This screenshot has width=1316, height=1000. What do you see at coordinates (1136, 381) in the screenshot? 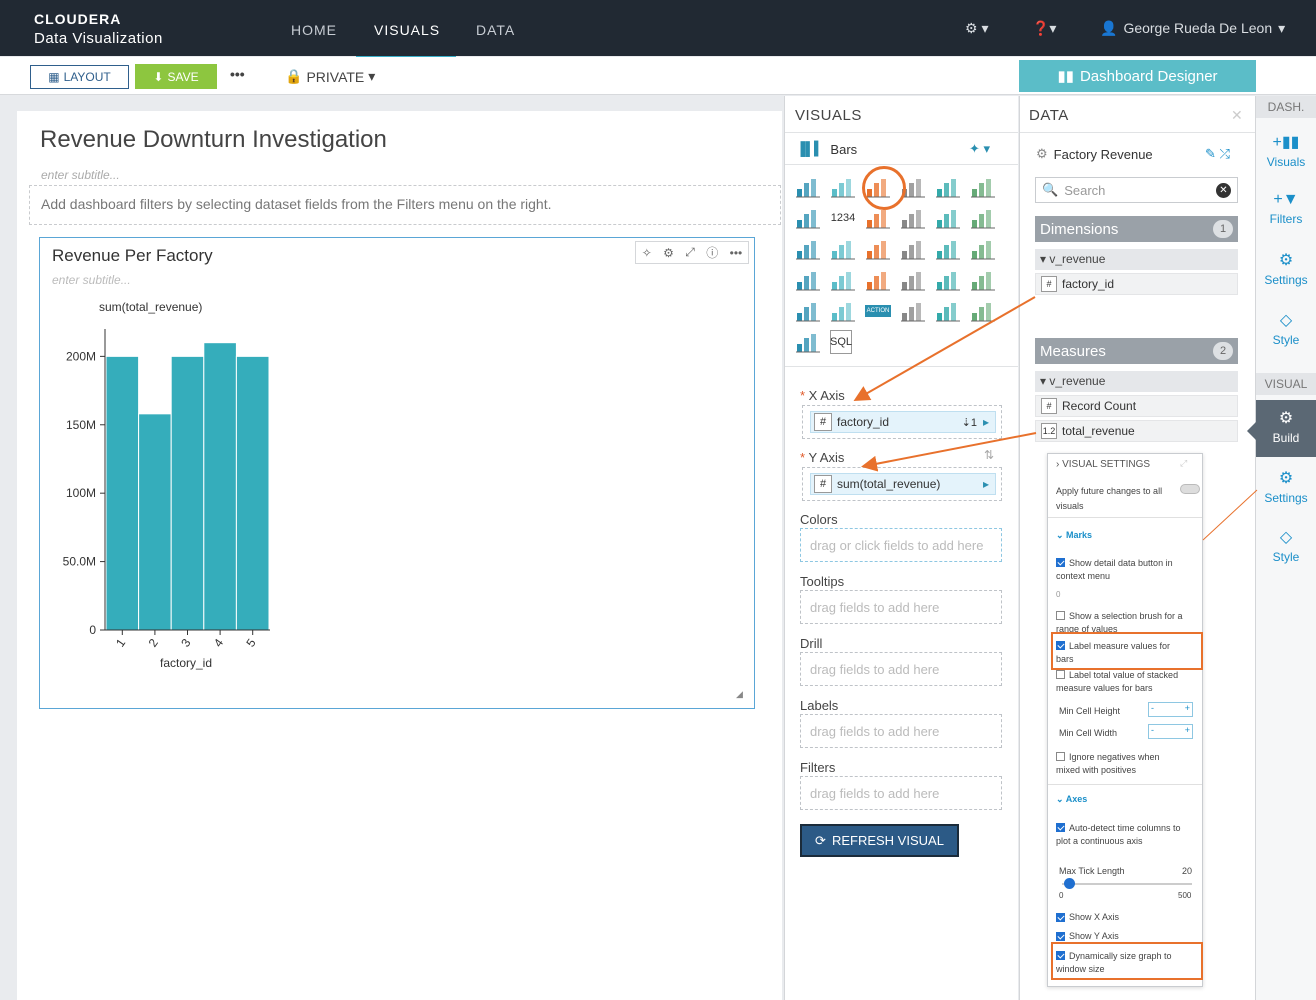
I see `measure-group: ▾ v_revenue` at bounding box center [1136, 381].